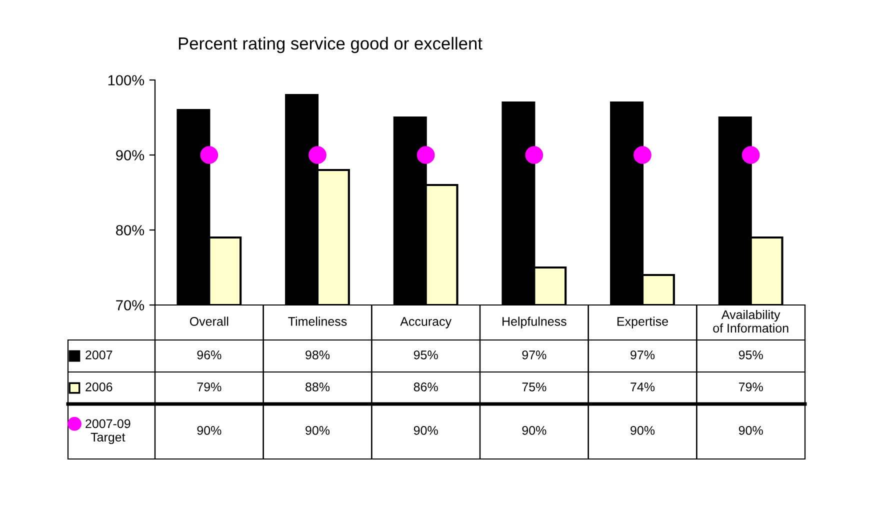 The height and width of the screenshot is (510, 874). Describe the element at coordinates (99, 355) in the screenshot. I see `legend-label: 2007` at that location.